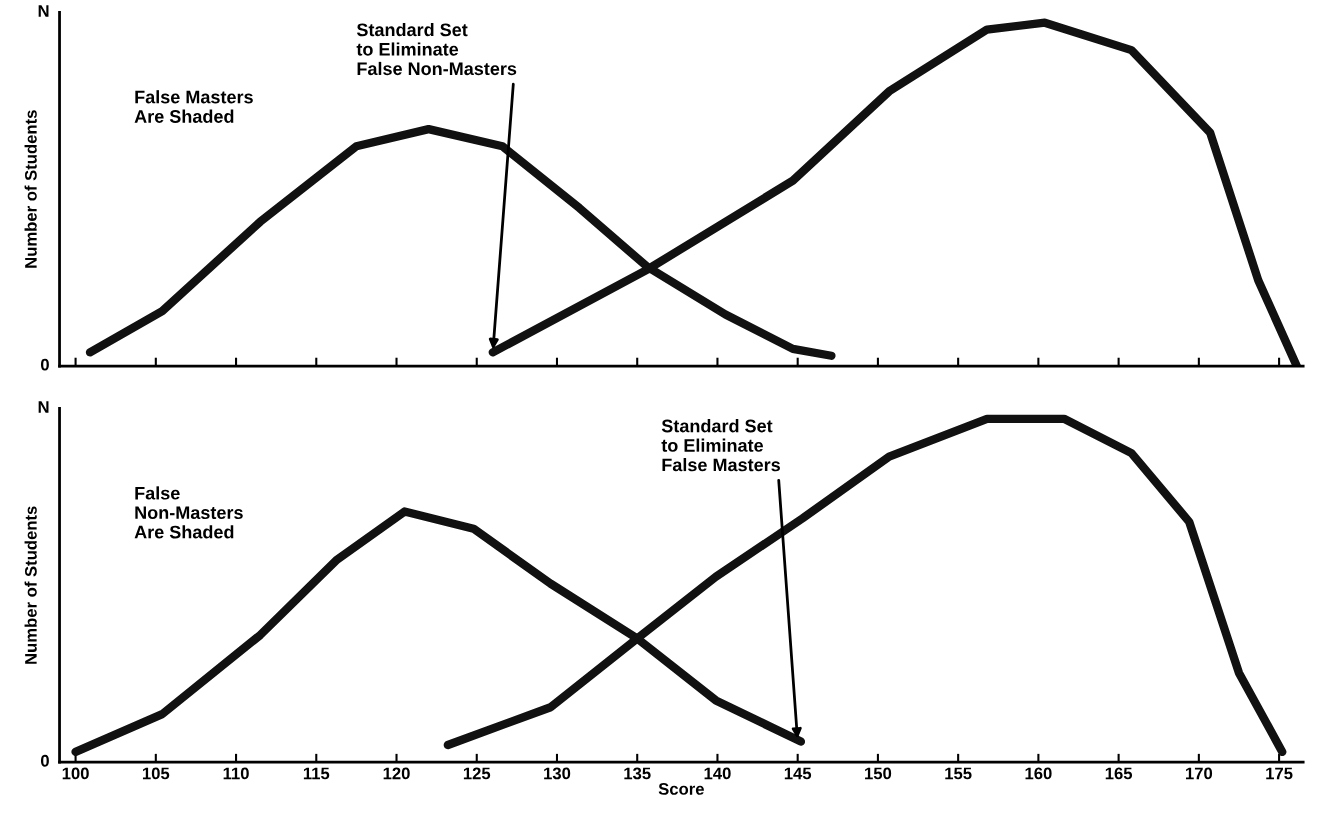 This screenshot has width=1323, height=824. Describe the element at coordinates (798, 773) in the screenshot. I see `x-tick-label: 145` at that location.